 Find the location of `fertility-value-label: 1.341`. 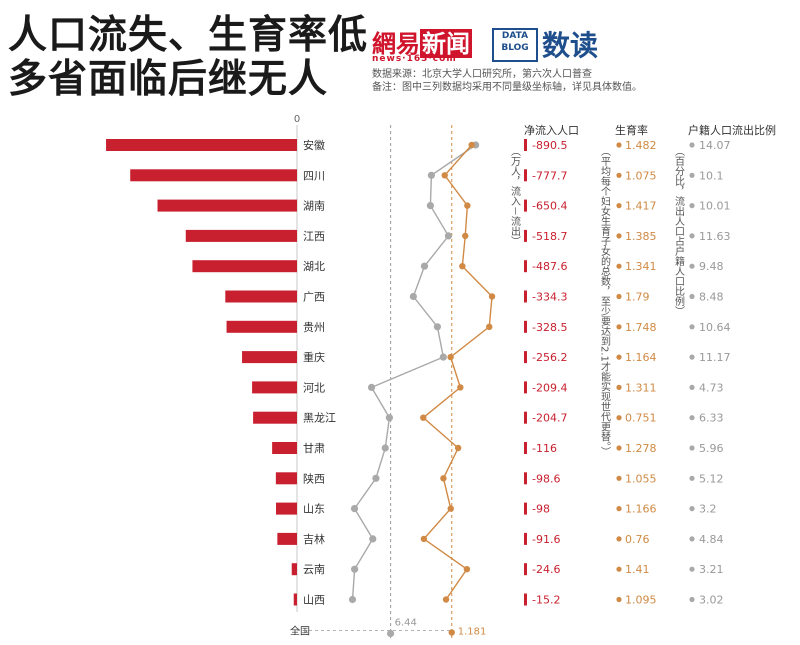

fertility-value-label: 1.341 is located at coordinates (641, 266).